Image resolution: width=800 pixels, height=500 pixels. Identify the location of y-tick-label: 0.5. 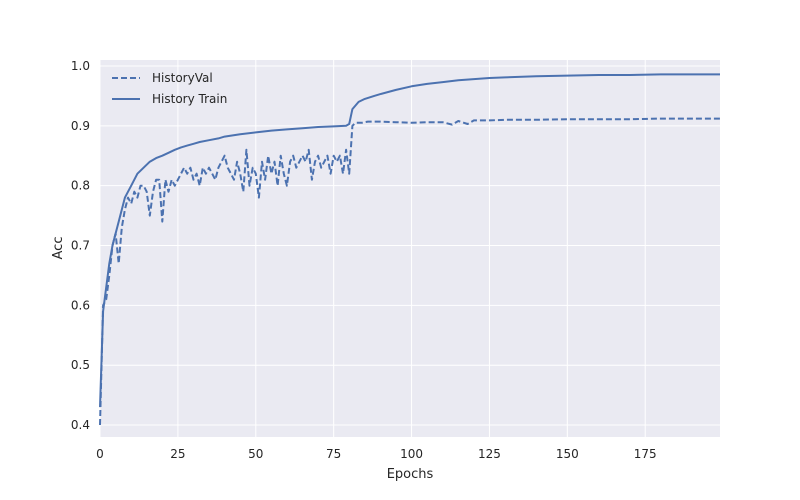
(80, 365).